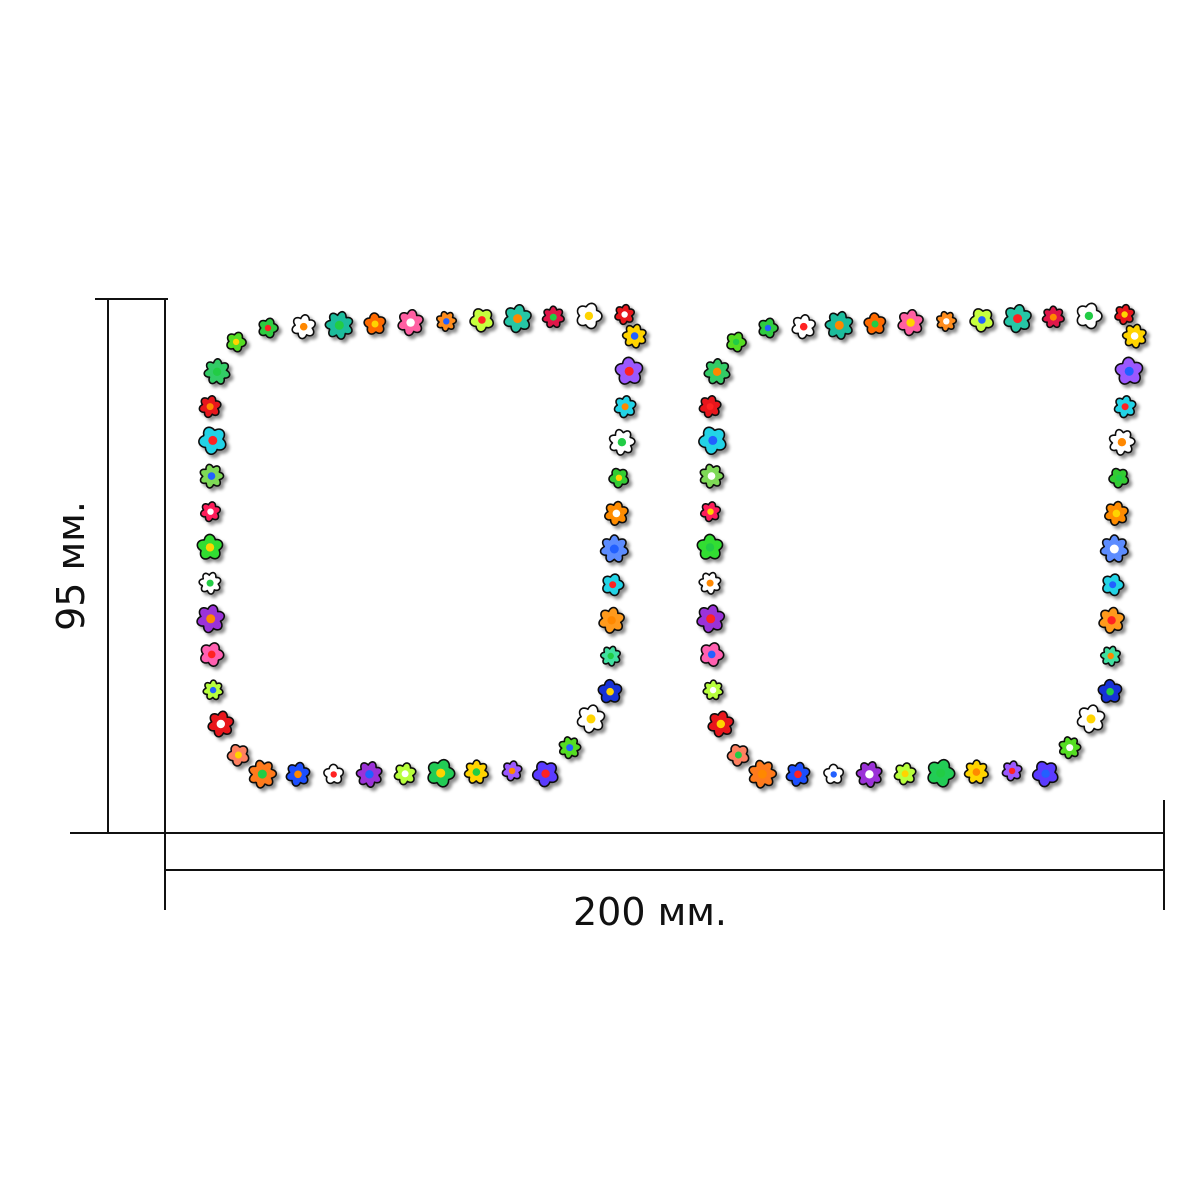  What do you see at coordinates (108, 566) in the screenshot?
I see `height-dimension: 95 мм.` at bounding box center [108, 566].